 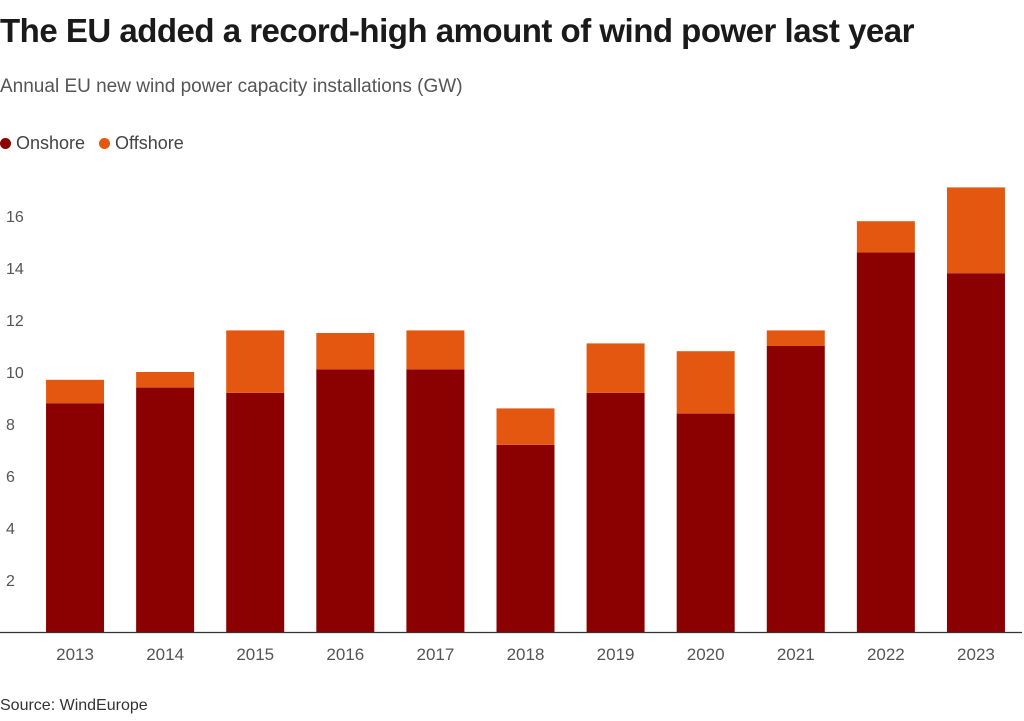 I want to click on x-tick-label-2017: 2017, so click(x=435, y=654).